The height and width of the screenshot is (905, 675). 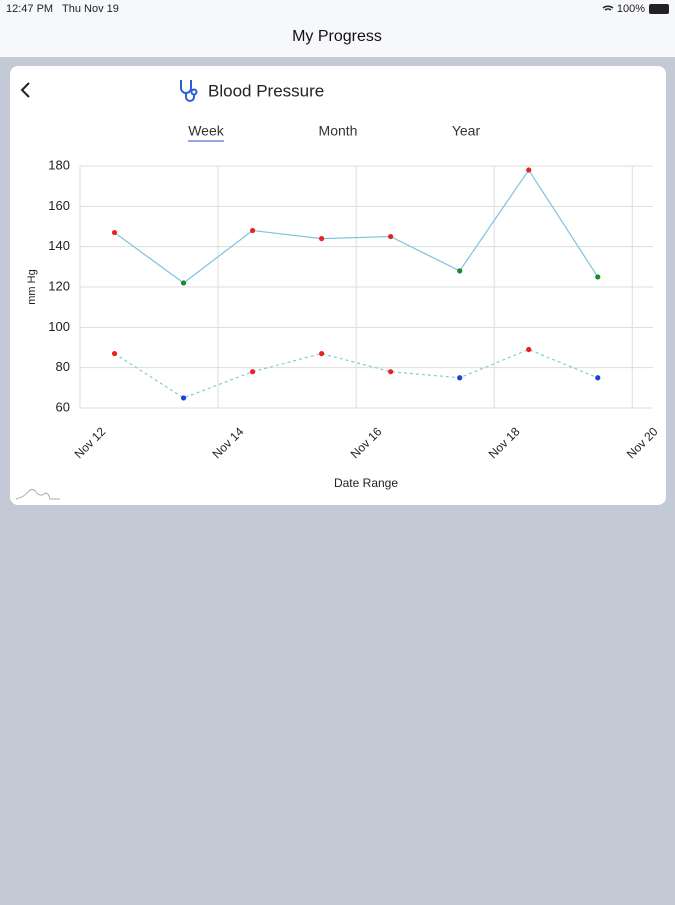 What do you see at coordinates (32, 286) in the screenshot?
I see `y-axis-label: mm Hg` at bounding box center [32, 286].